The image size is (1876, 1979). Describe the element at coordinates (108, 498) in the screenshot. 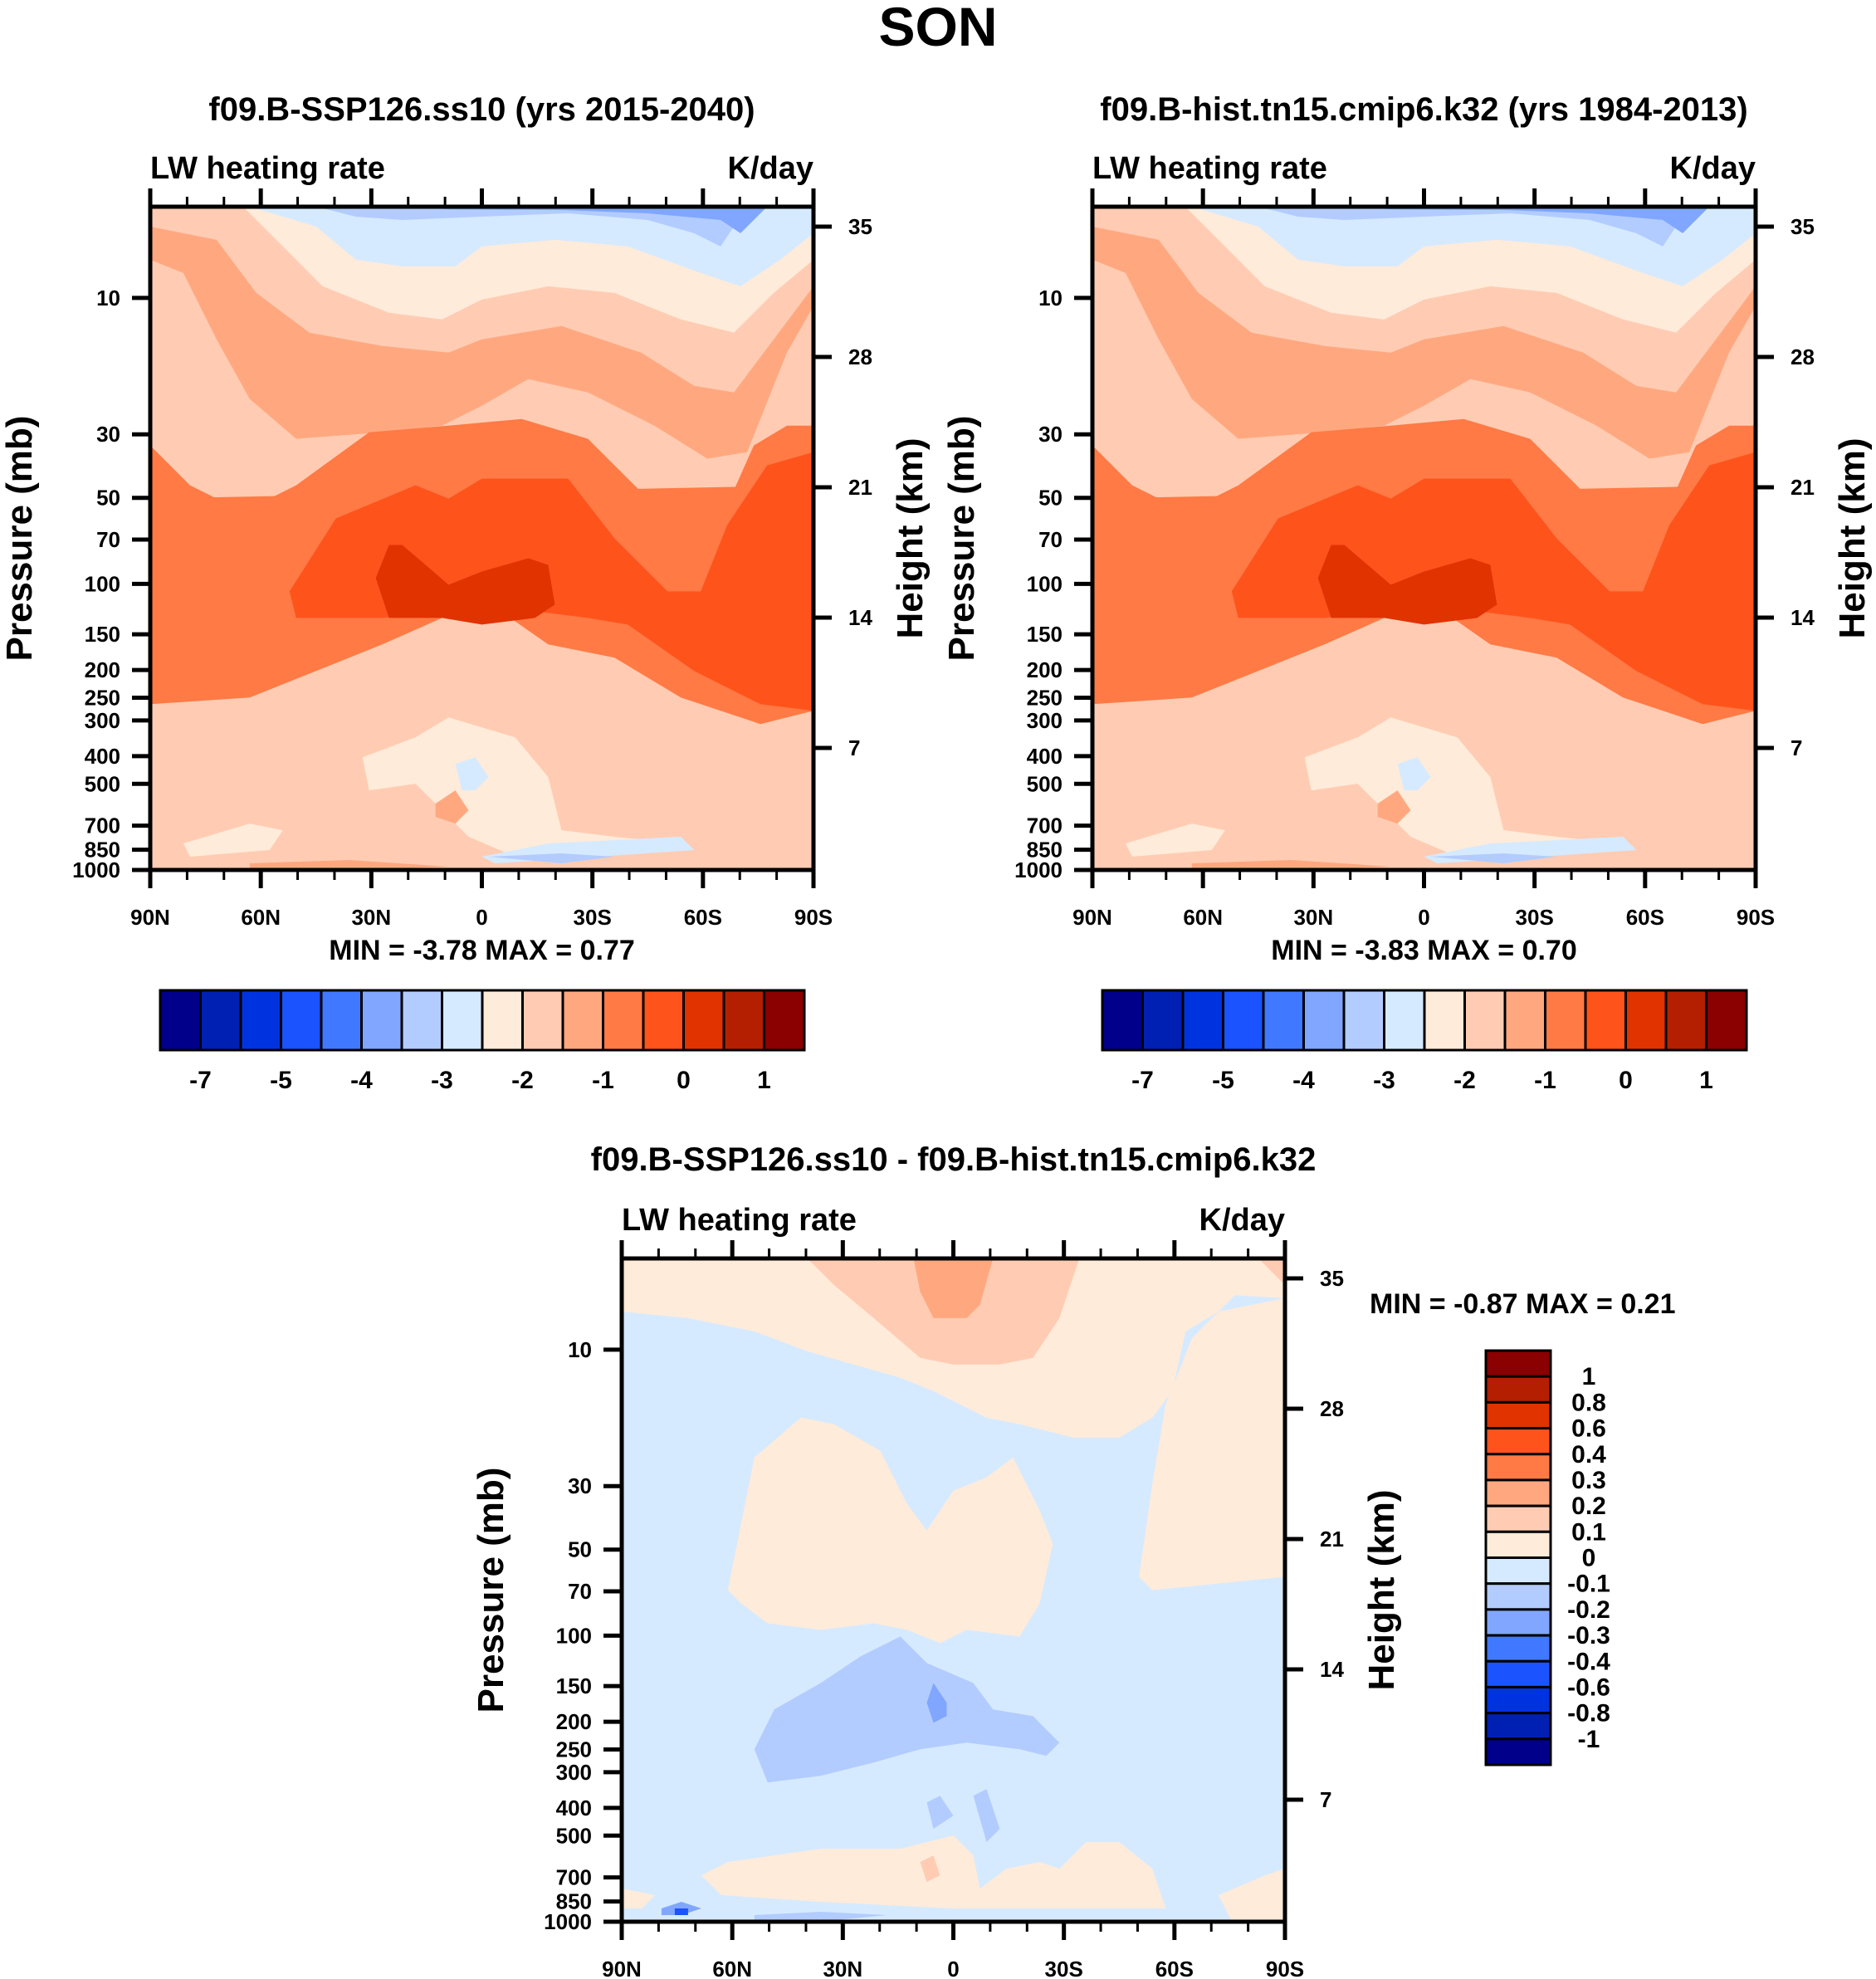

I see `y-tick-label: 50` at that location.